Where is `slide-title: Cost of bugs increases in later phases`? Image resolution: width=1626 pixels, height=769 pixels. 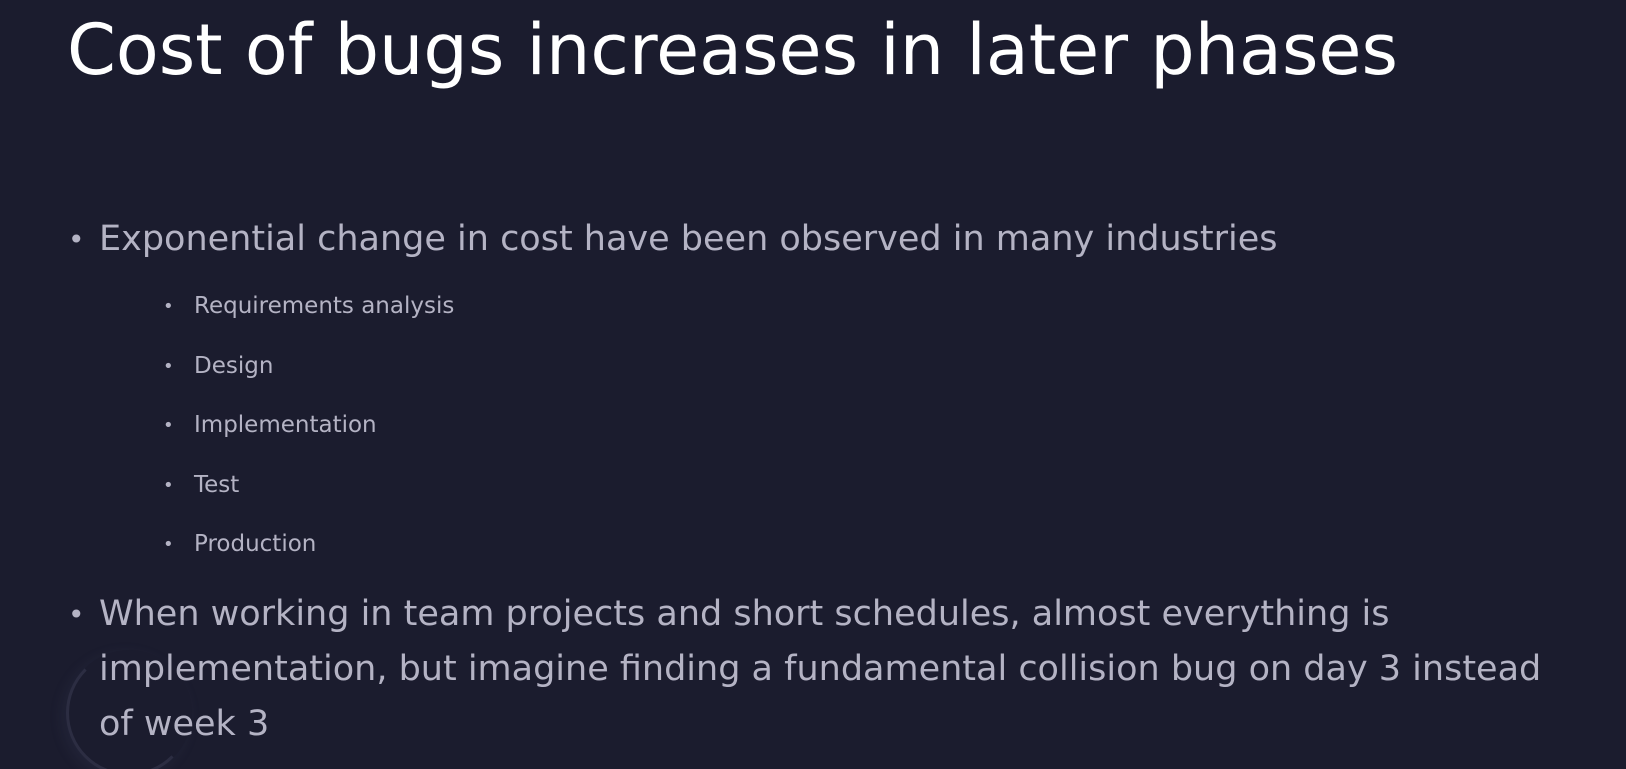 slide-title: Cost of bugs increases in later phases is located at coordinates (732, 50).